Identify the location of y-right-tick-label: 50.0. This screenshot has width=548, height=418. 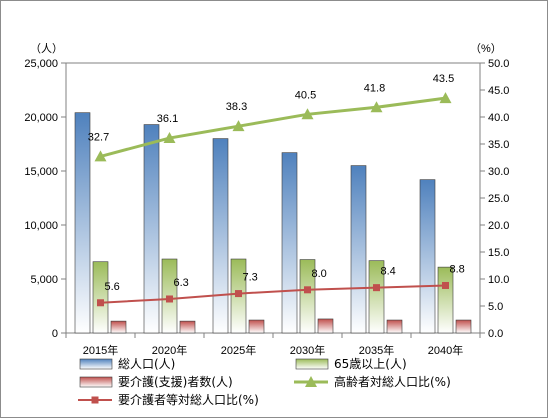
(498, 64).